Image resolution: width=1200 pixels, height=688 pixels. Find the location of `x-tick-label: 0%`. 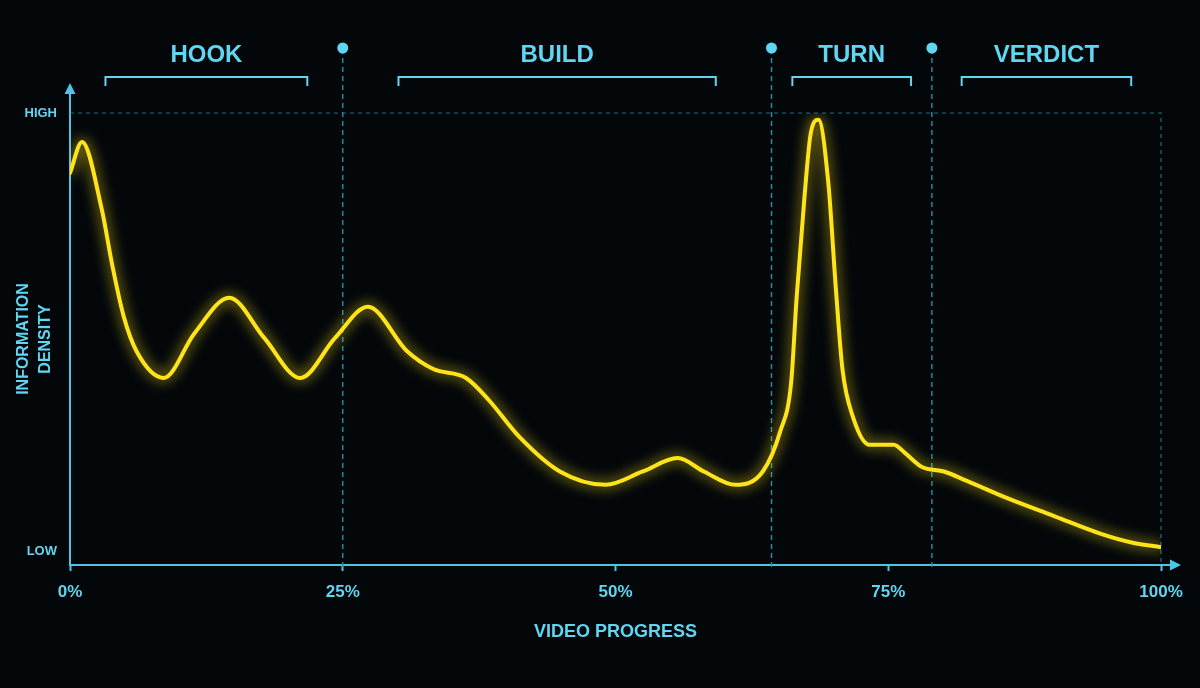

x-tick-label: 0% is located at coordinates (70, 591).